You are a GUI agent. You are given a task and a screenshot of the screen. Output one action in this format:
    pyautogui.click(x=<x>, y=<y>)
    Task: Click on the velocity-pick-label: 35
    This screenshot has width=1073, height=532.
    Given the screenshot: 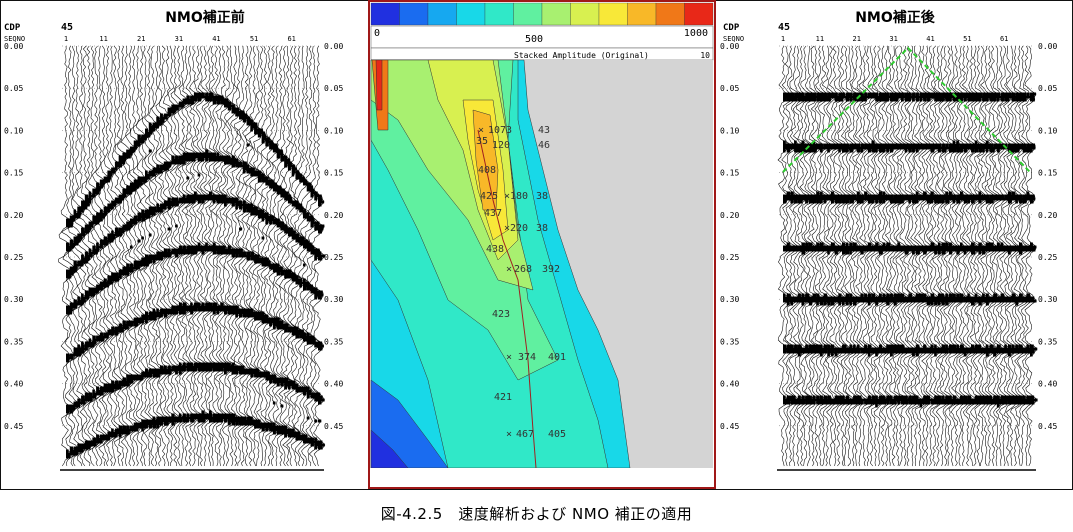 What is the action you would take?
    pyautogui.click(x=482, y=141)
    